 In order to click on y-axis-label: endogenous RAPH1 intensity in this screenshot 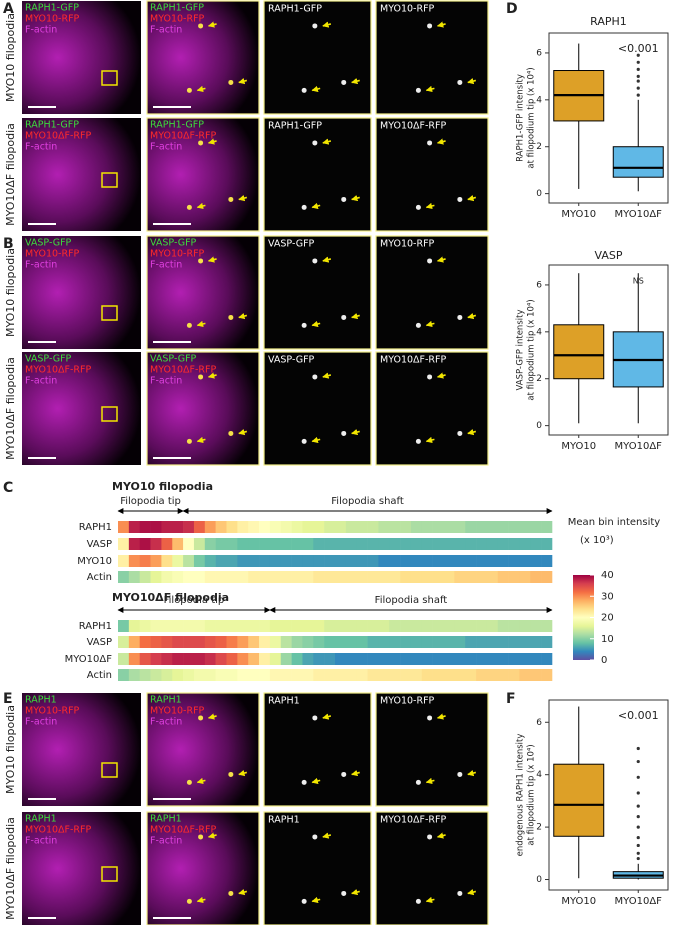, I will do `click(521, 795)`.